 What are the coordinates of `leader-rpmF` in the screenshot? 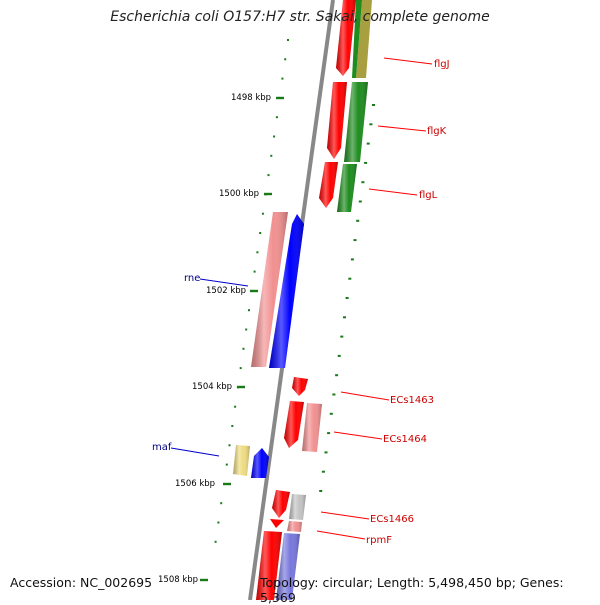 It's located at (341, 535).